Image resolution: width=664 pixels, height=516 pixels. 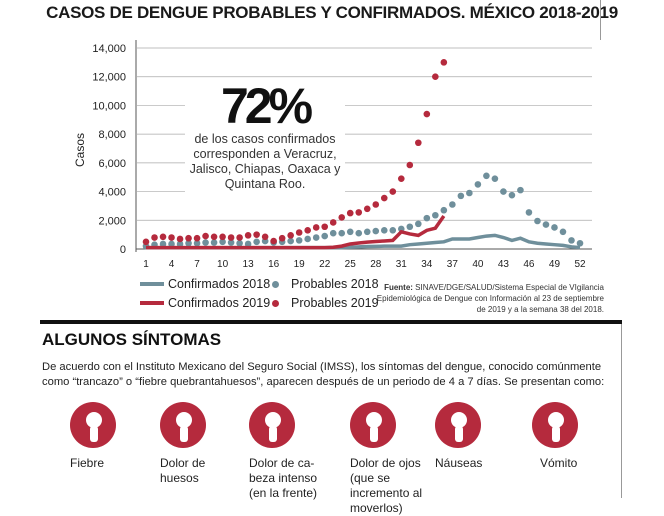 I want to click on y-tick-label: 14,000, so click(x=109, y=49).